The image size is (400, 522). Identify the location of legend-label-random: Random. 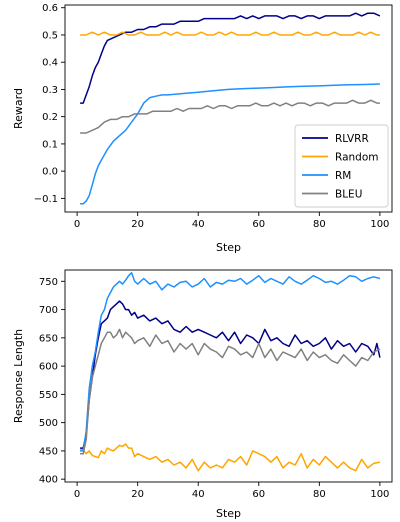
(356, 158).